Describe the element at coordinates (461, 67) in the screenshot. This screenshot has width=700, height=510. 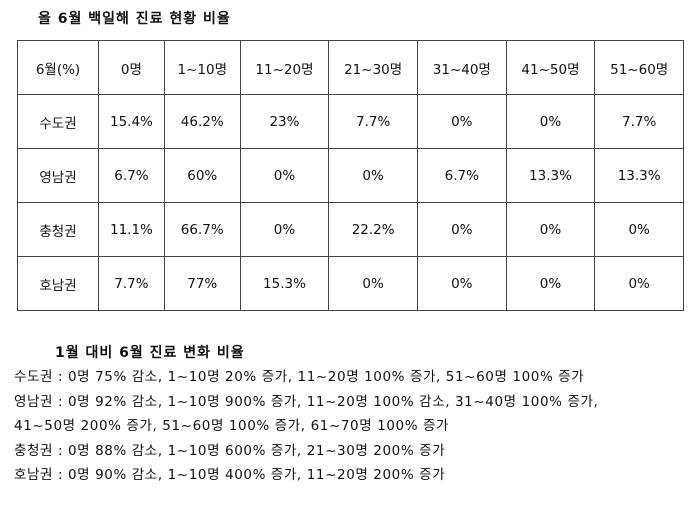
I see `header-cell: 31~40명` at that location.